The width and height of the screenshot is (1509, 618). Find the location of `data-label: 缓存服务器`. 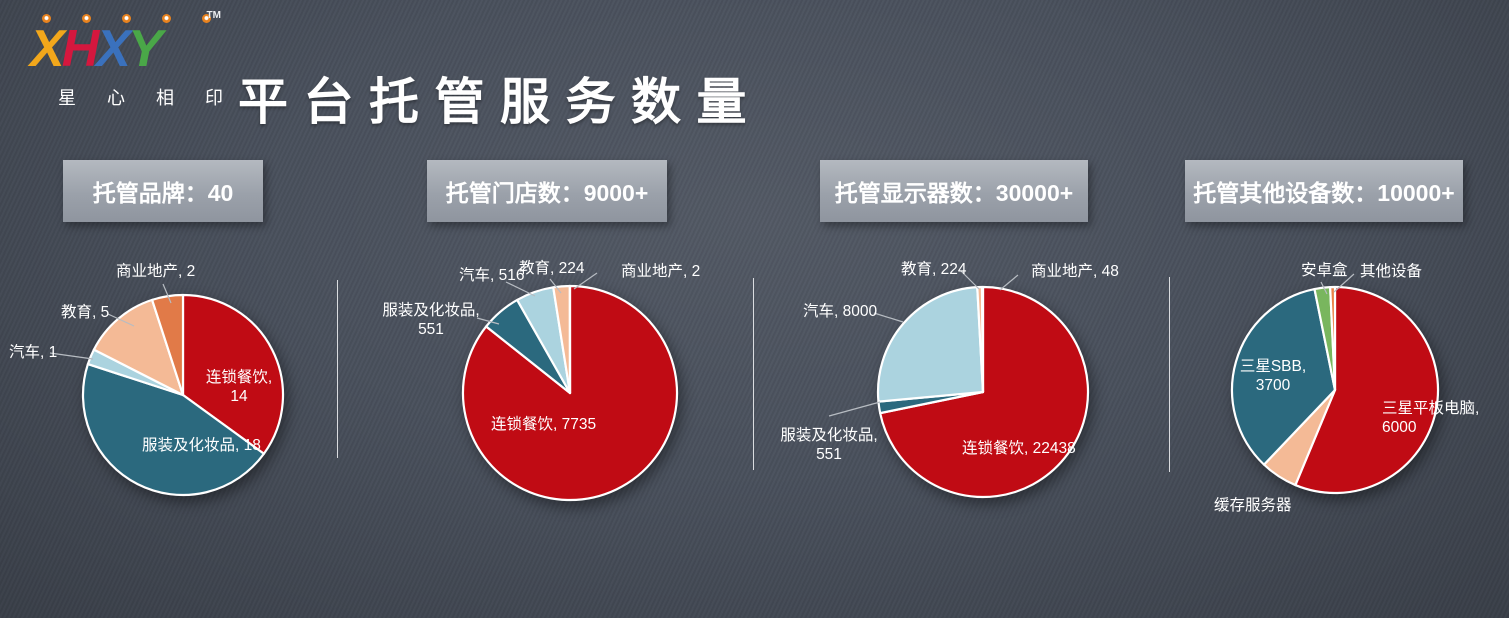

data-label: 缓存服务器 is located at coordinates (1253, 505).